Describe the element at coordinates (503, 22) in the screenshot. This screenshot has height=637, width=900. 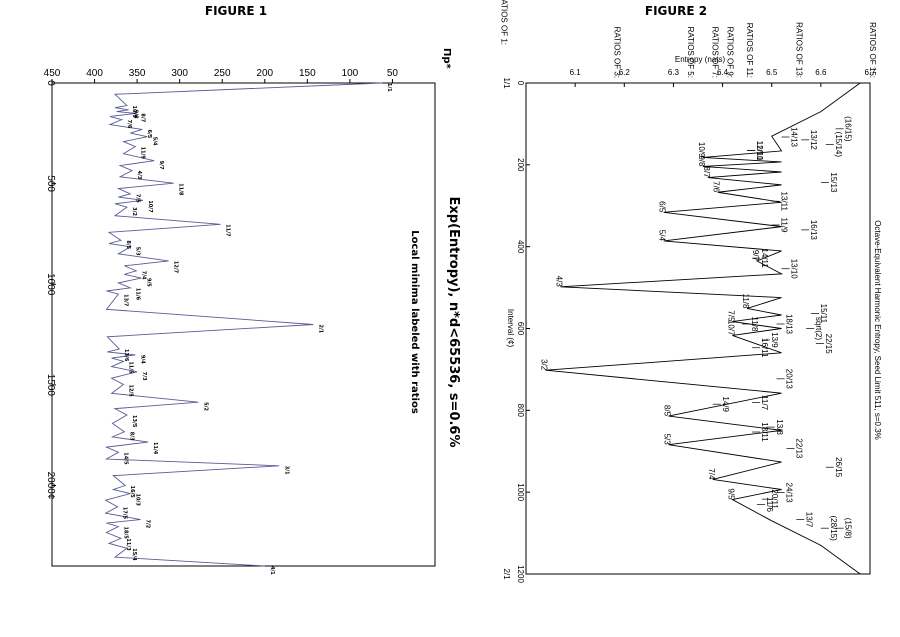
I see `figure2-ratio-family-label: RATIOS OF 1:` at that location.